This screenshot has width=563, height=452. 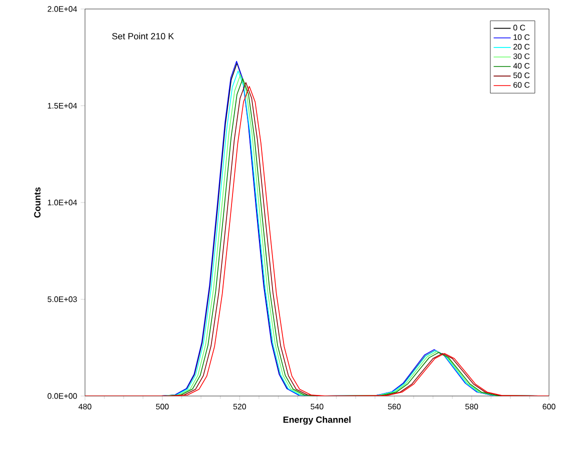 What do you see at coordinates (37, 202) in the screenshot?
I see `y-axis-title: Counts` at bounding box center [37, 202].